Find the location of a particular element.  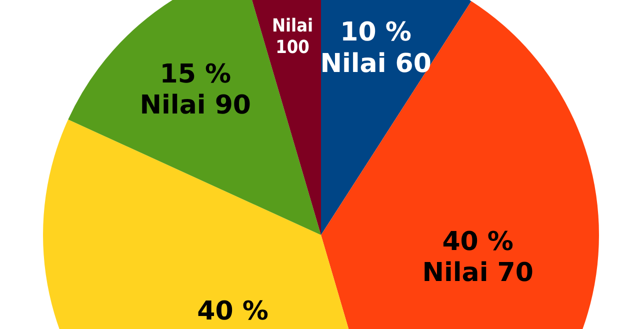

slice-label: Nilai 60 is located at coordinates (376, 63).